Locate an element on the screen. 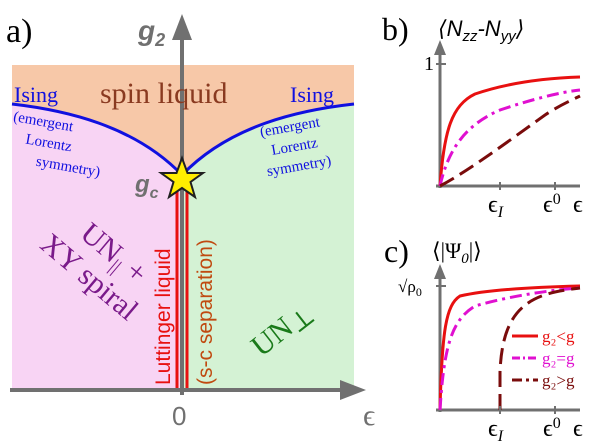  panel-b-curve-darkred is located at coordinates (510, 141).